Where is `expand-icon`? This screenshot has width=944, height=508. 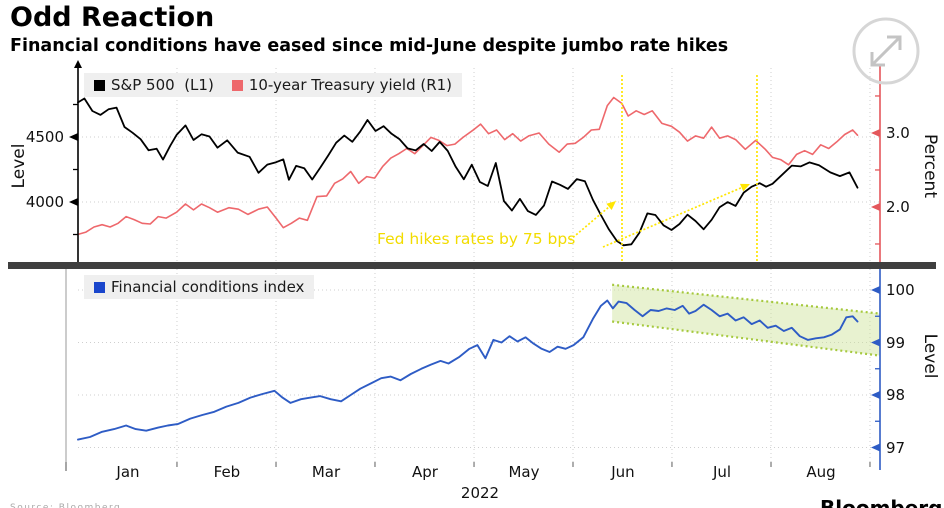
expand-icon is located at coordinates (886, 51).